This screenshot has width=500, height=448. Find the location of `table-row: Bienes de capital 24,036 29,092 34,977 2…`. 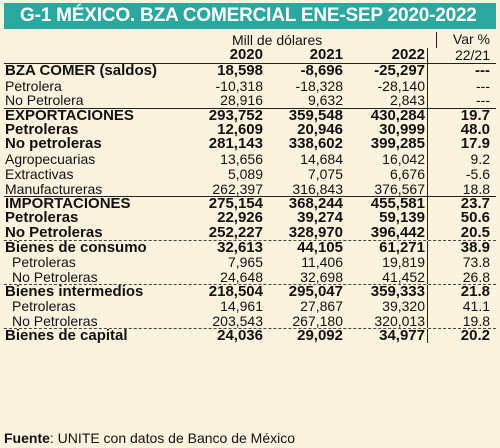

table-row: Bienes de capital 24,036 29,092 34,977 2… is located at coordinates (250, 335).